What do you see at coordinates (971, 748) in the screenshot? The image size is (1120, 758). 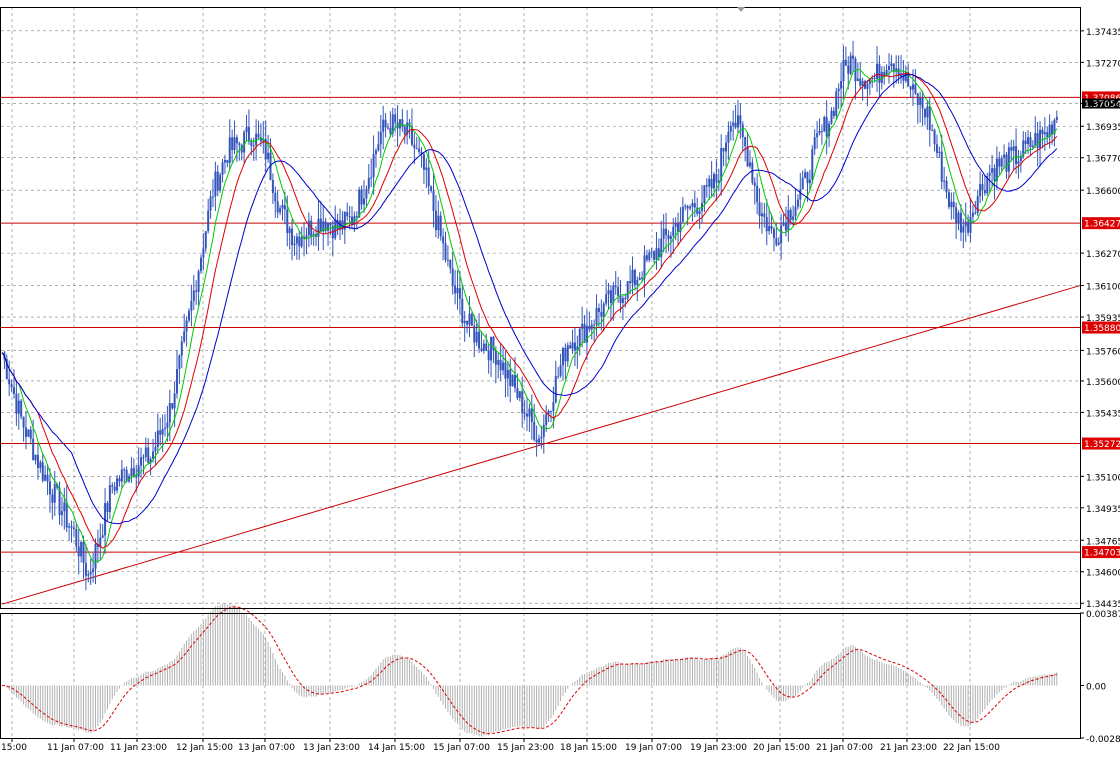 I see `time-tick-label: 22 Jan 15:00` at bounding box center [971, 748].